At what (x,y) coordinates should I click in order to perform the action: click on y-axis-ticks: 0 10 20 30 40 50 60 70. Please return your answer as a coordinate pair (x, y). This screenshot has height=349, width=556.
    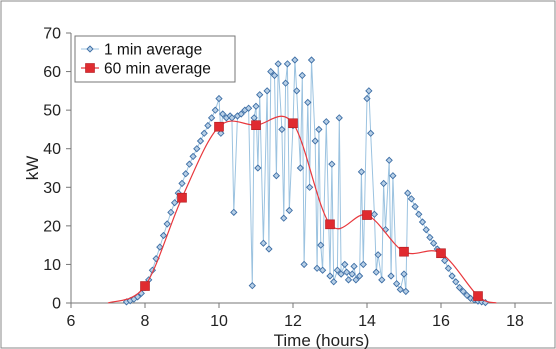
    Looking at the image, I should click on (57, 169).